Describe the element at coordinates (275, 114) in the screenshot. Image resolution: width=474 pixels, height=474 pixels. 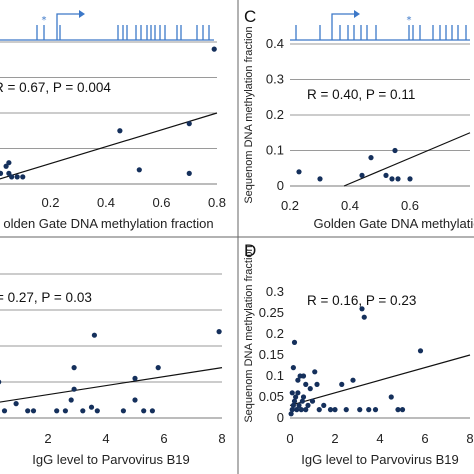
I see `y-tick-label: 0.2` at that location.